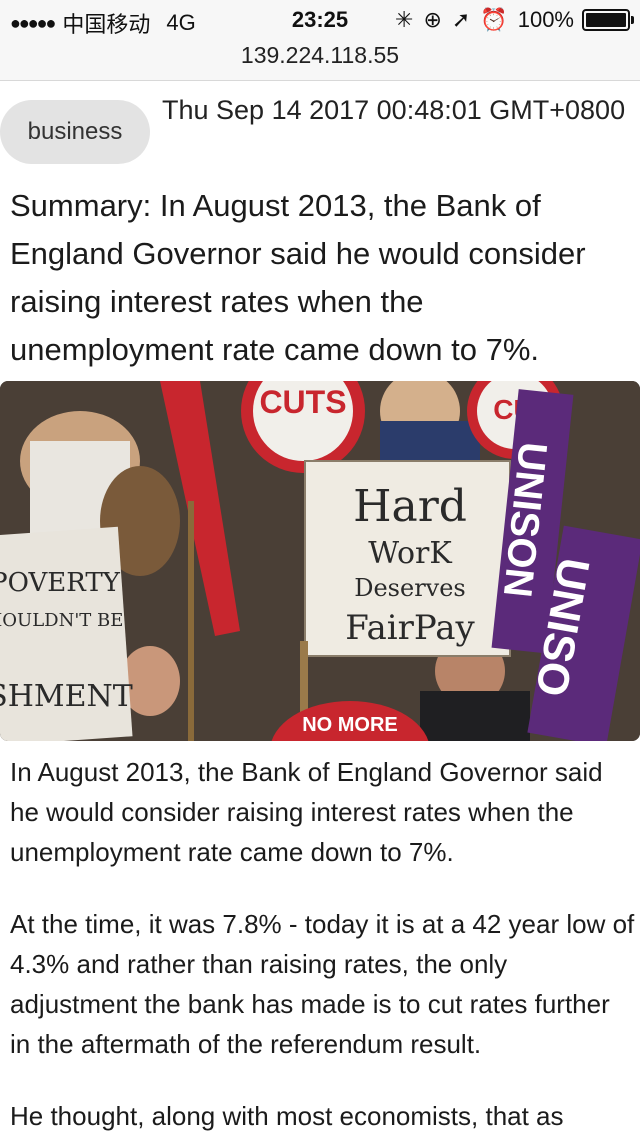  I want to click on no-more-sign, so click(350, 721).